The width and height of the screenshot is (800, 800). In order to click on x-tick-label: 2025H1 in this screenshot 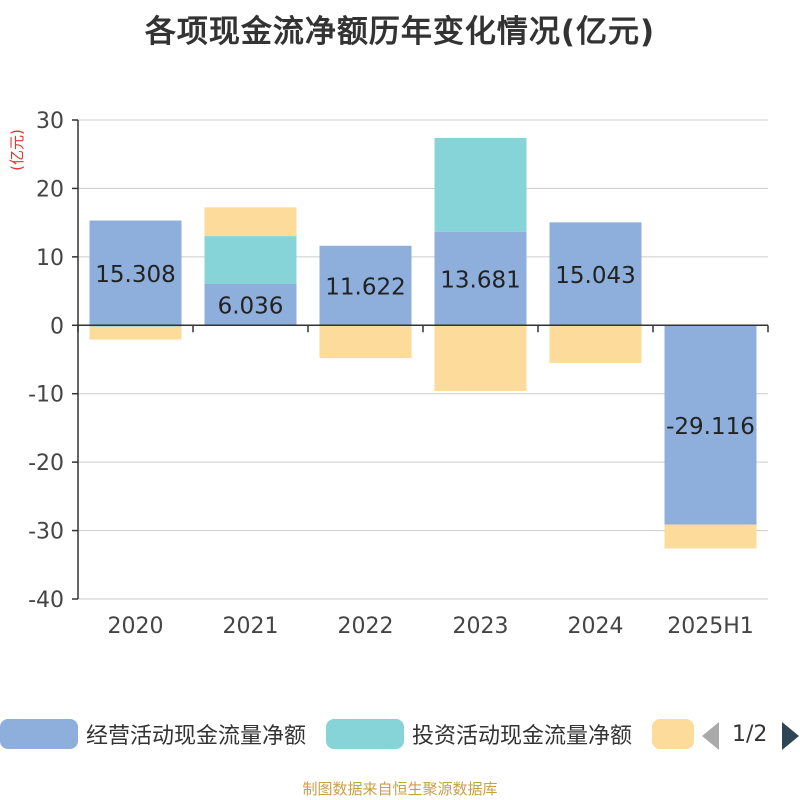, I will do `click(710, 626)`.